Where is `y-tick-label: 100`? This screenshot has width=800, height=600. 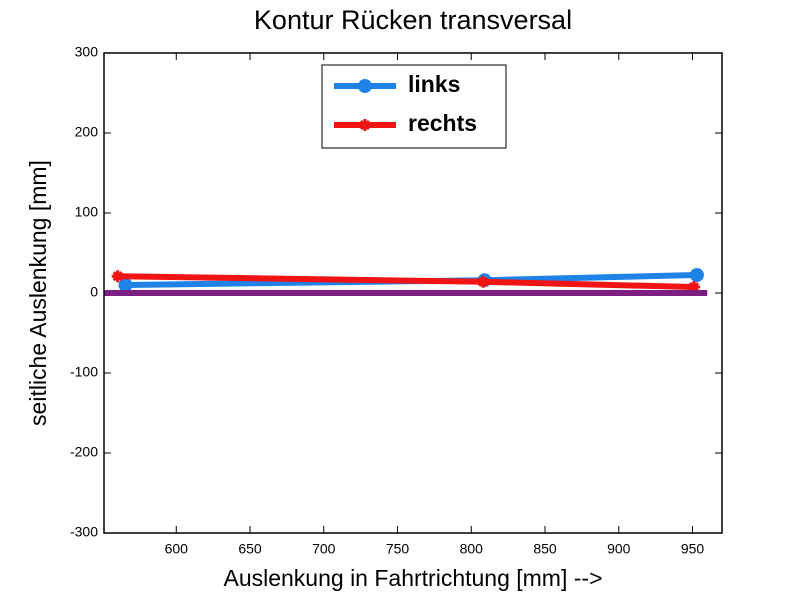 y-tick-label: 100 is located at coordinates (87, 212).